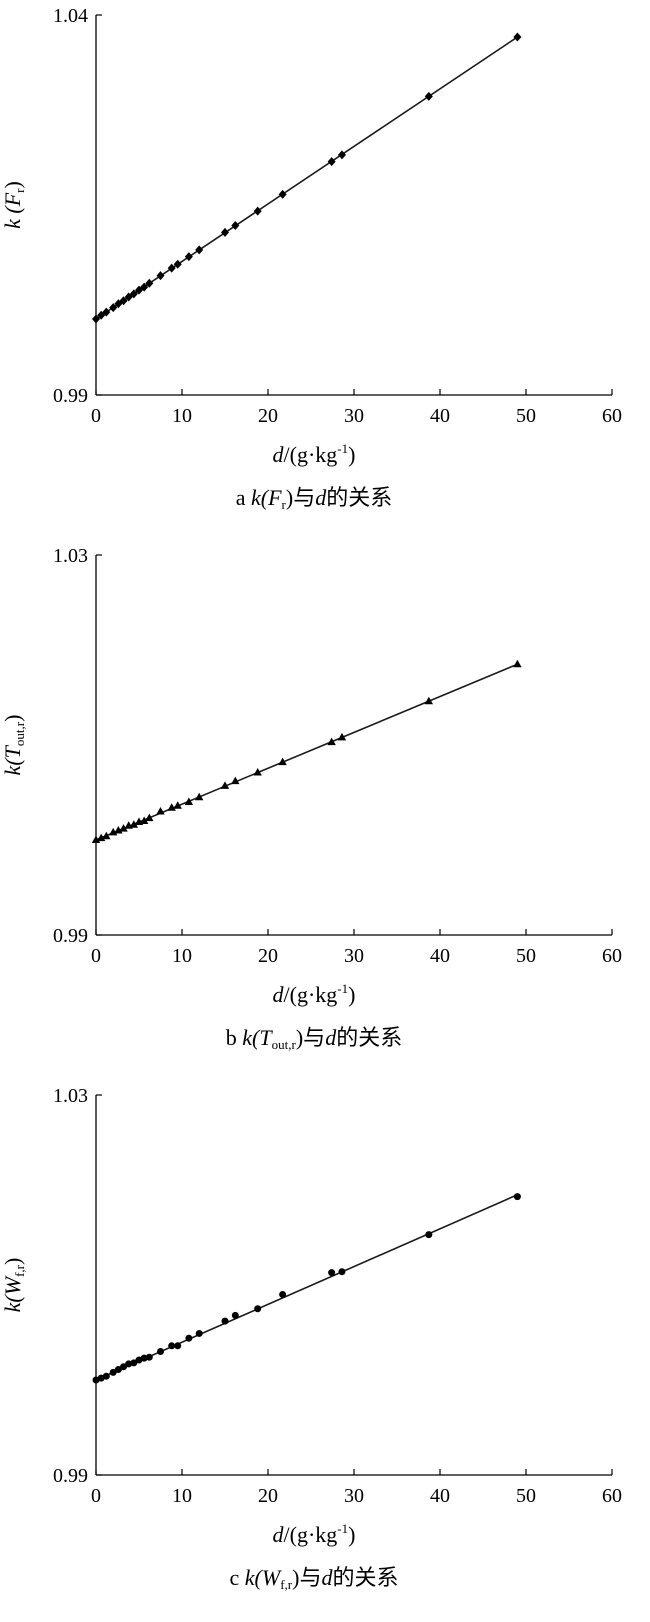 This screenshot has height=1622, width=650. What do you see at coordinates (310, 1577) in the screenshot?
I see `chart_data-2-caption-mid: 与` at bounding box center [310, 1577].